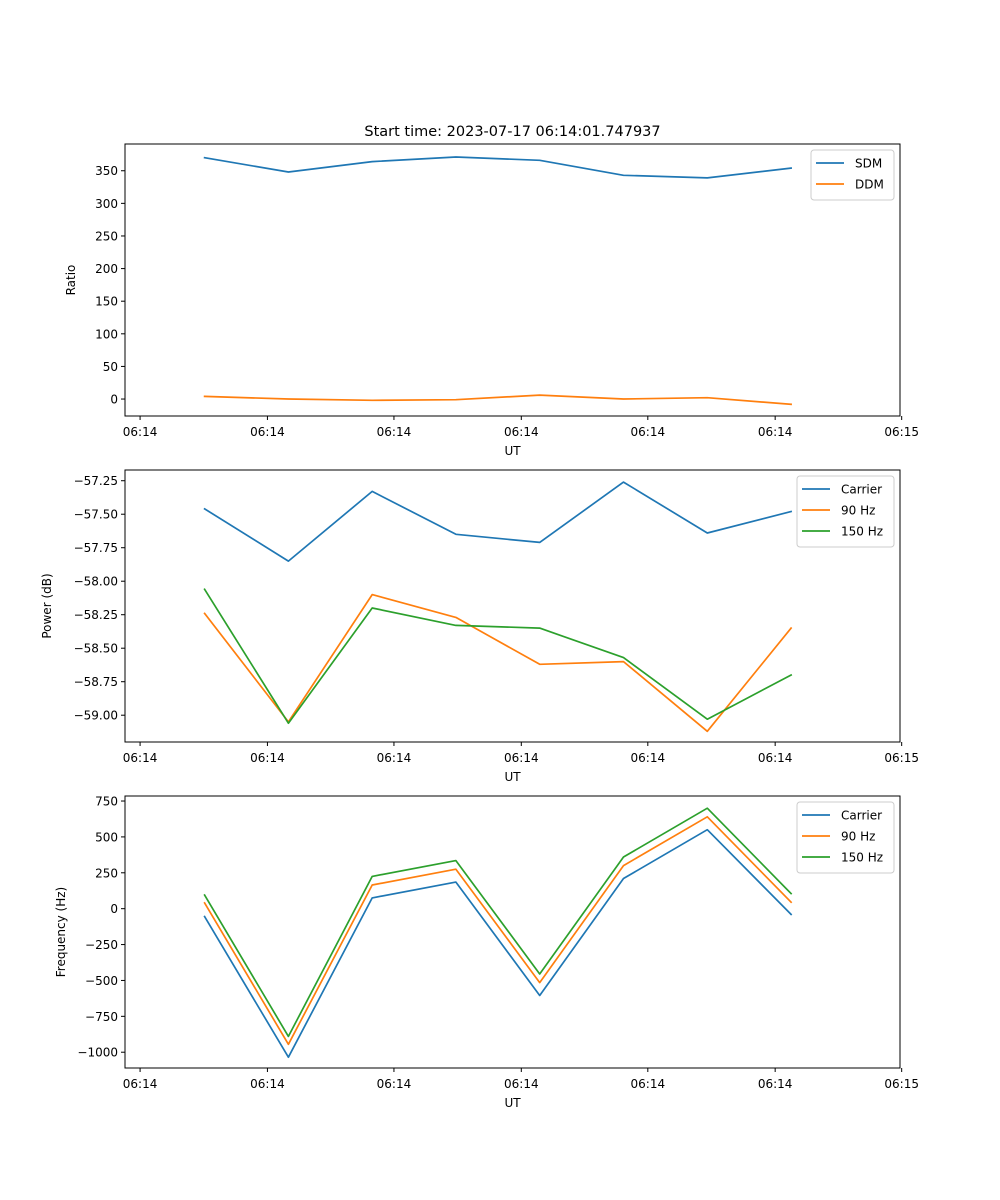 This screenshot has height=1200, width=1000. I want to click on y-tick-label: −1000, so click(97, 1053).